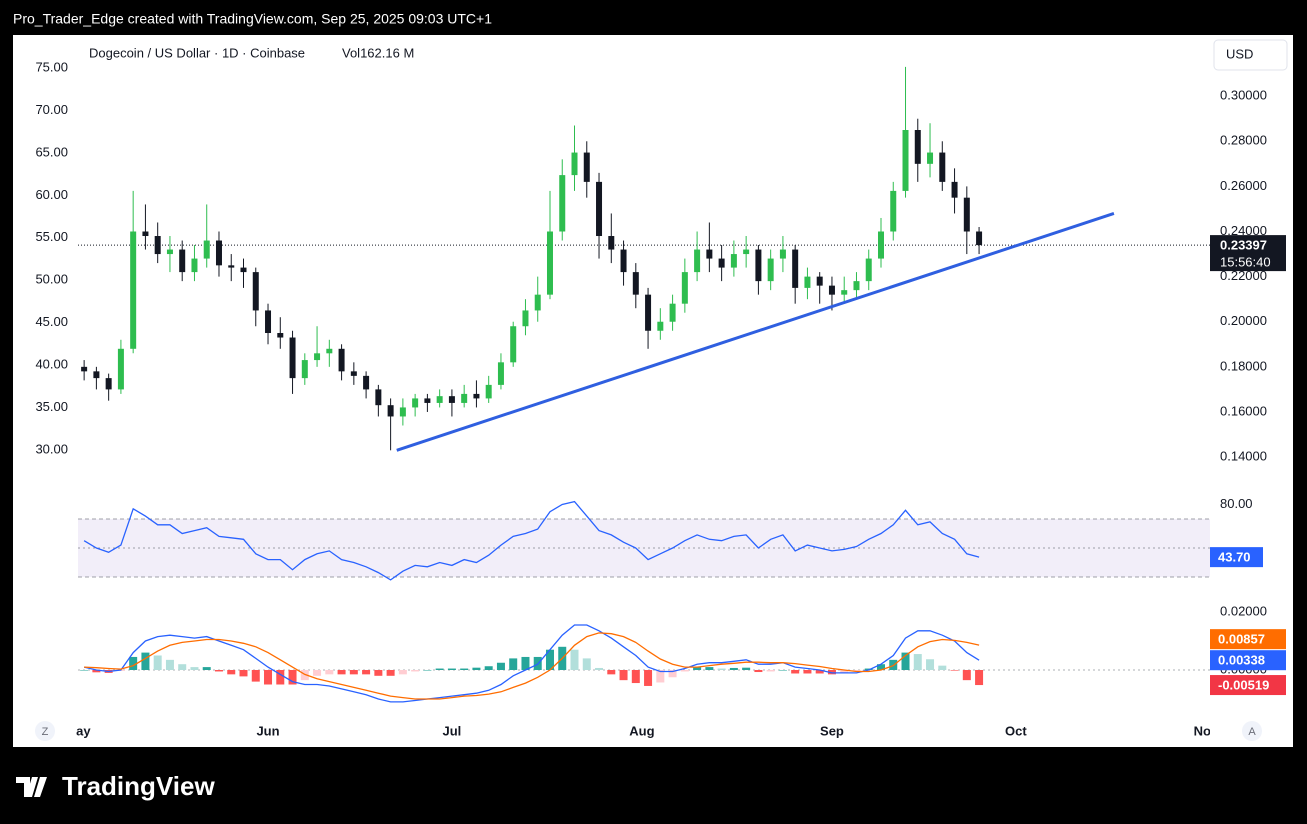 This screenshot has height=824, width=1307. I want to click on currency-button, so click(1250, 55).